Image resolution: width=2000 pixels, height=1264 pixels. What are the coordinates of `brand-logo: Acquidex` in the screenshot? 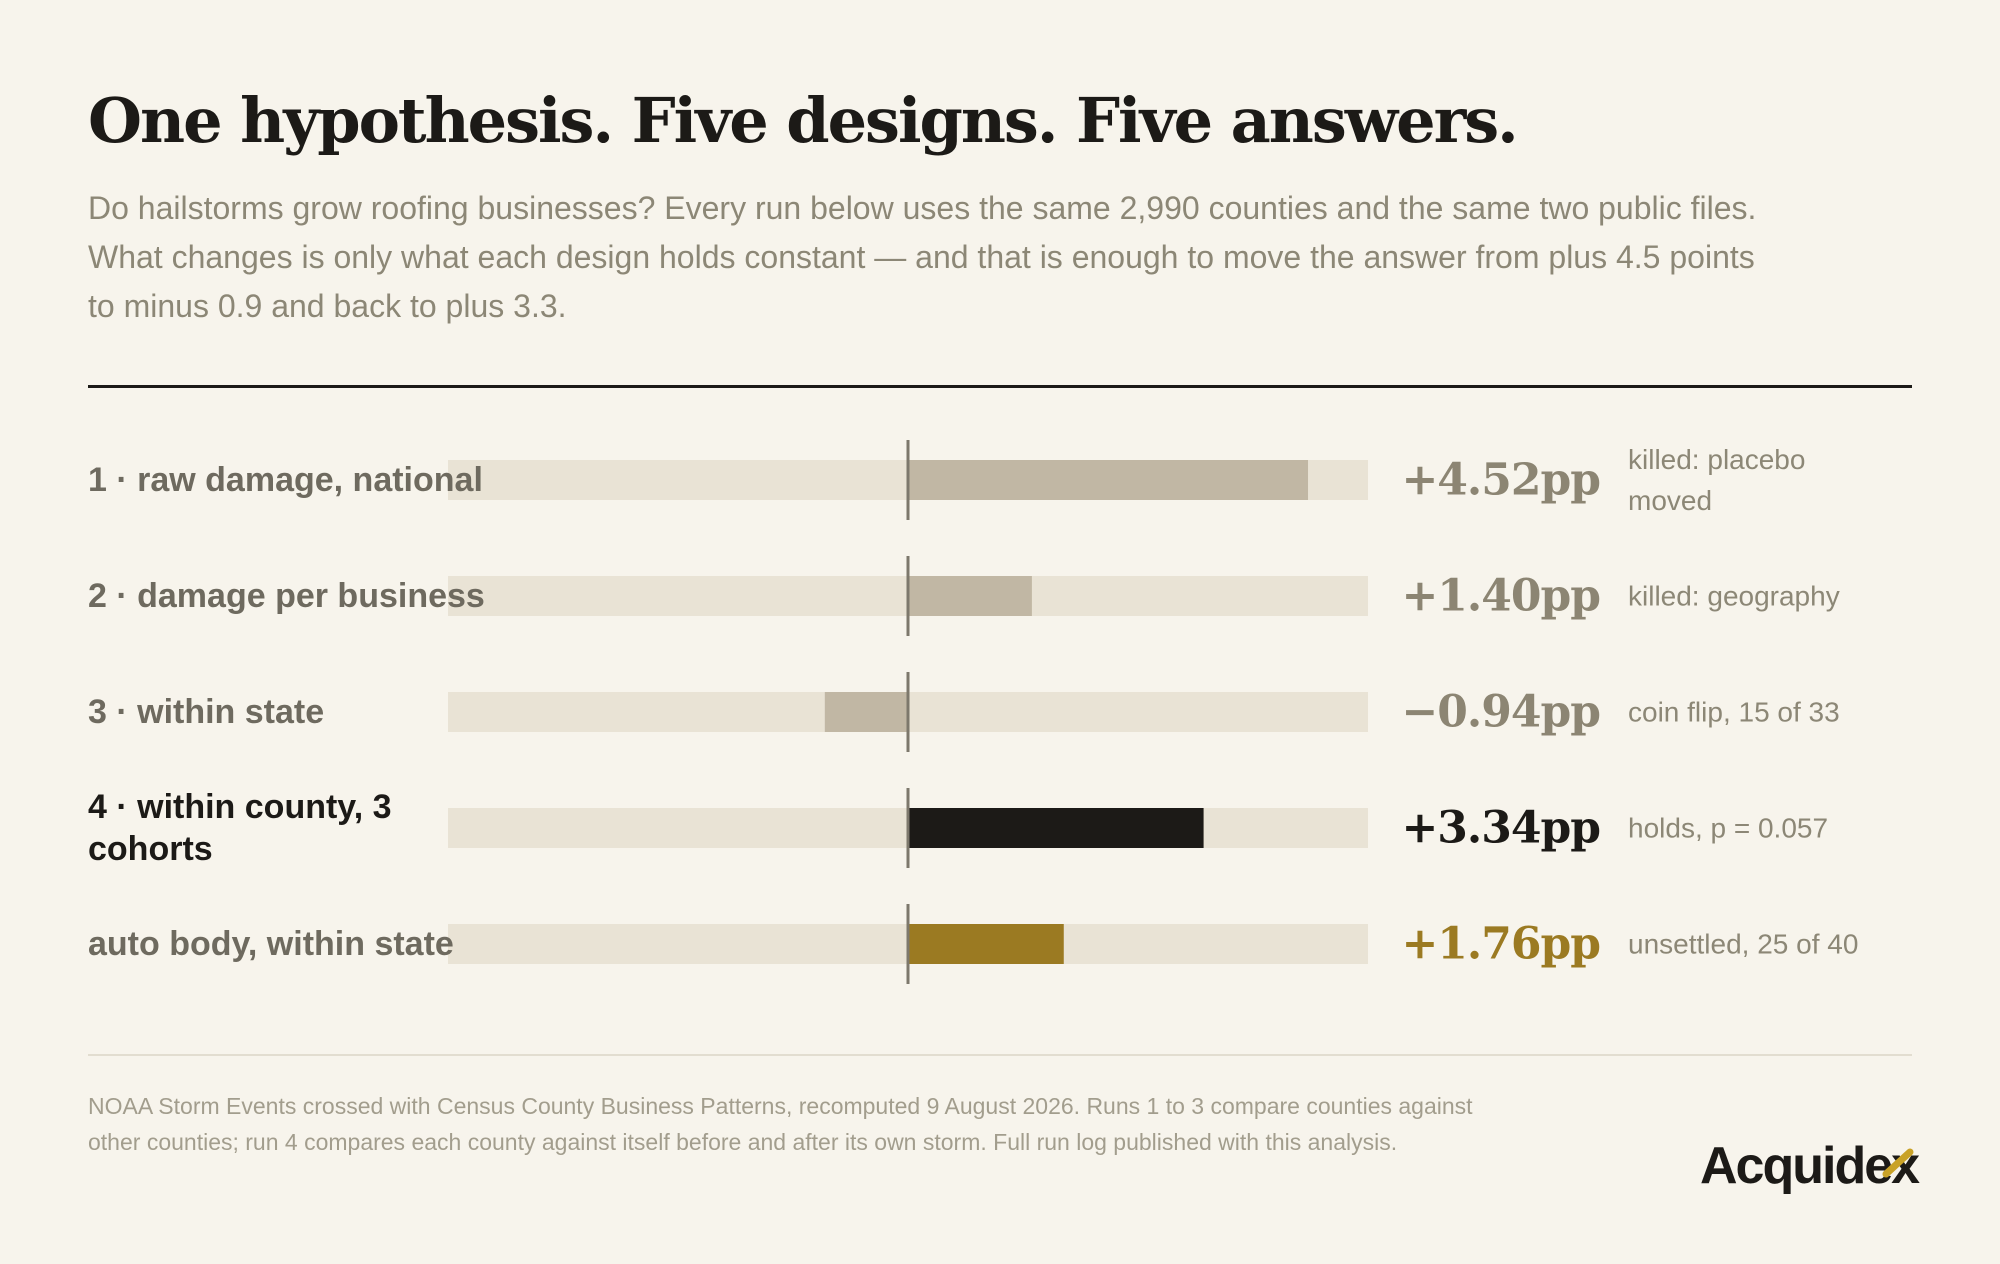 It's located at (1810, 1166).